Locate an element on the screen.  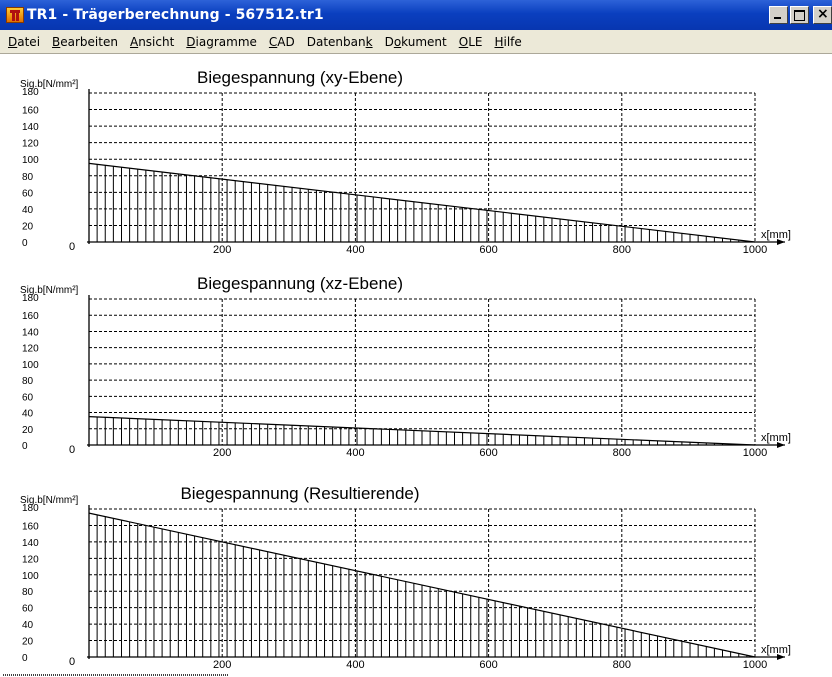
close-icon: × is located at coordinates (823, 14).